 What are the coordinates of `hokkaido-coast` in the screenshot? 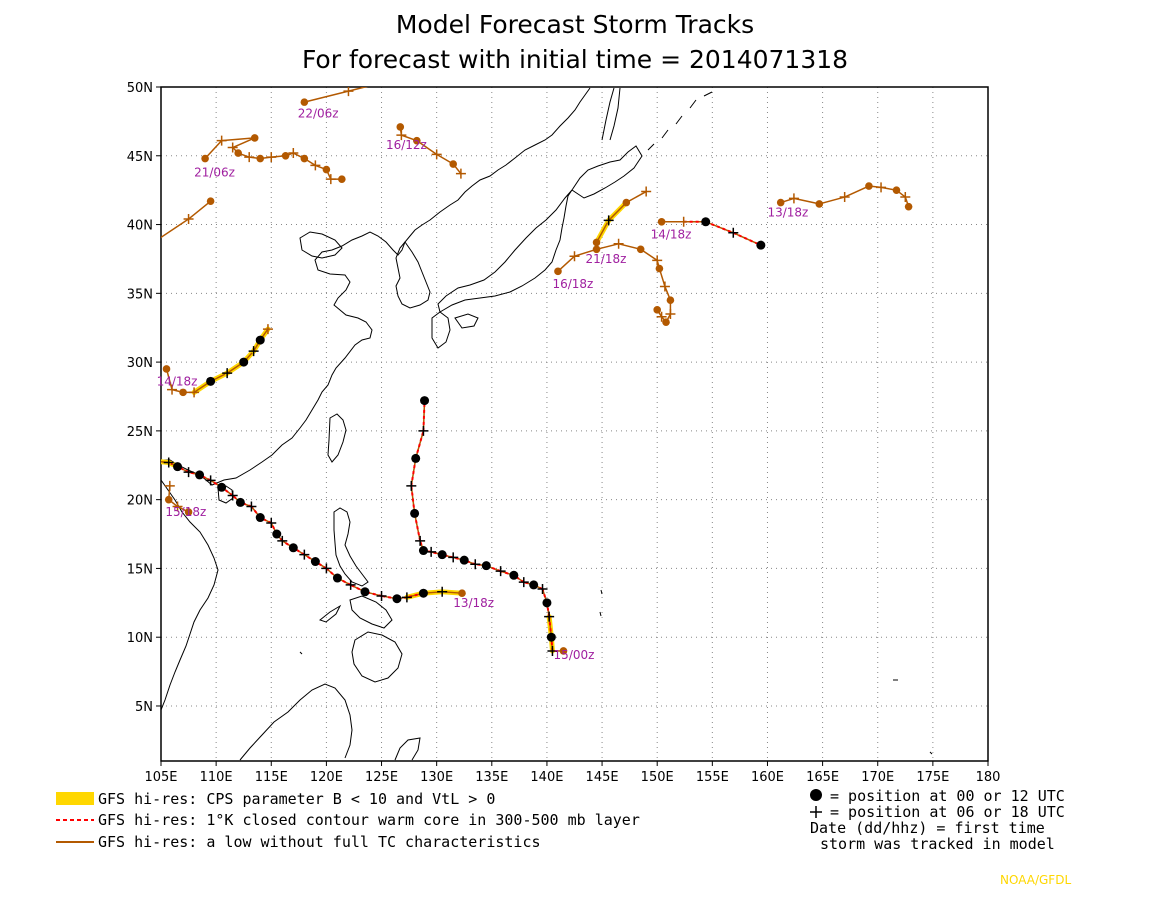 It's located at (607, 172).